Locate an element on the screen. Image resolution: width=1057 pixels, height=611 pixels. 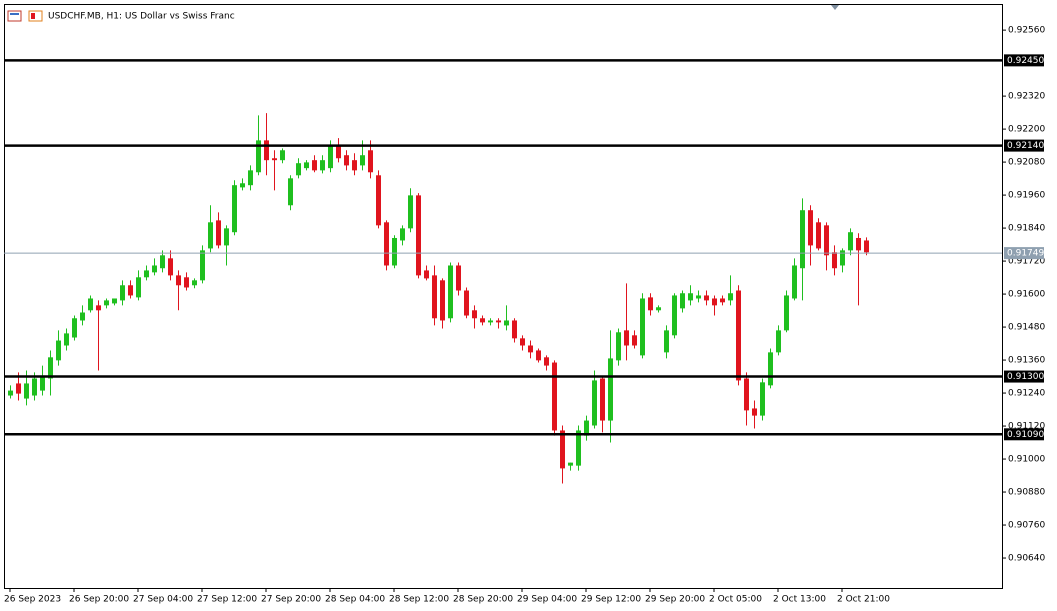
level-label: 0.91300 is located at coordinates (1025, 377).